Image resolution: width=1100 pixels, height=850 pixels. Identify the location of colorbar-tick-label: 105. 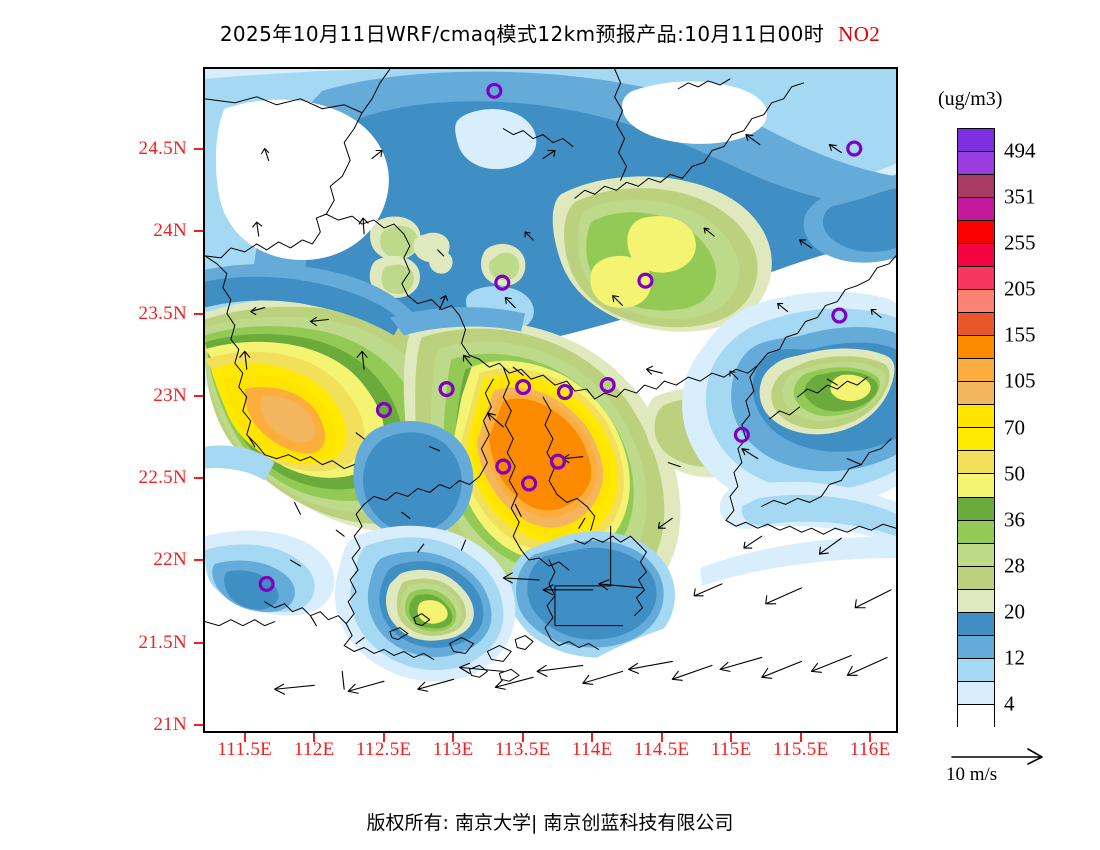
(1020, 380).